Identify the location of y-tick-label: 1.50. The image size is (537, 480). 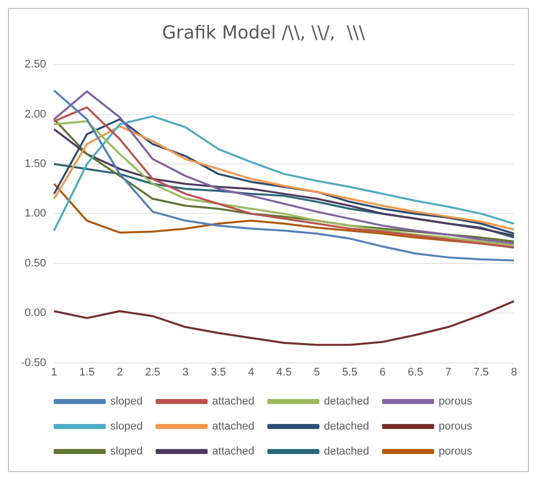
(35, 164).